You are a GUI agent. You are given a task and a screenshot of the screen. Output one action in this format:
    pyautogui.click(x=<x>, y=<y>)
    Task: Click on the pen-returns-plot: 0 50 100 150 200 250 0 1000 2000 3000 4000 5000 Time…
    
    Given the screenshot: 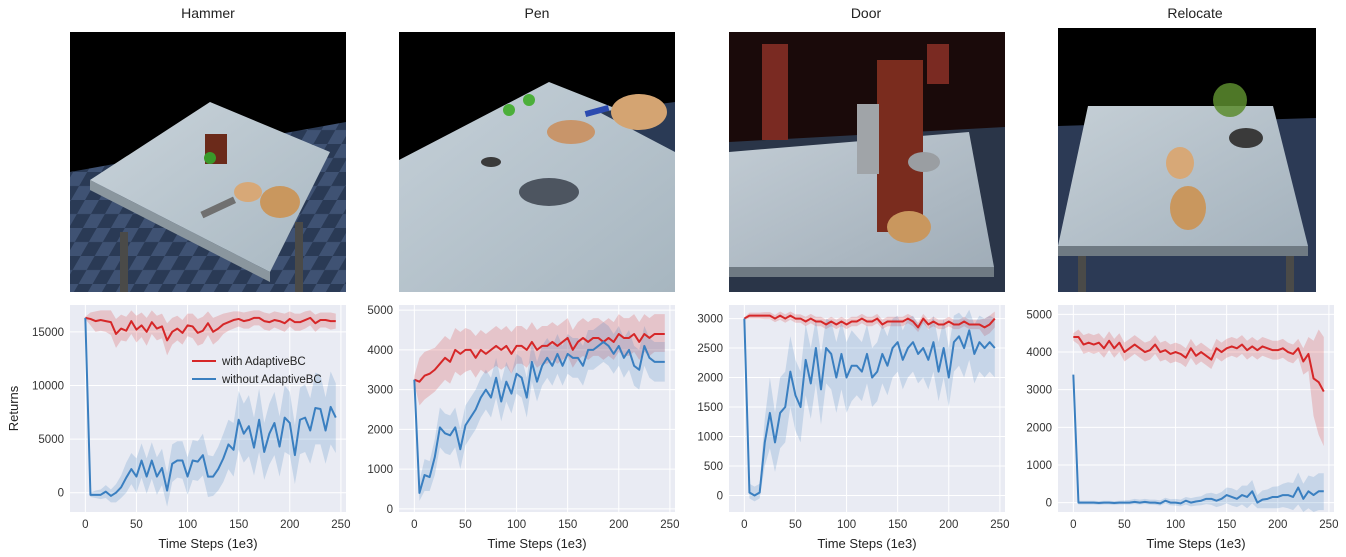 What is the action you would take?
    pyautogui.click(x=523, y=428)
    